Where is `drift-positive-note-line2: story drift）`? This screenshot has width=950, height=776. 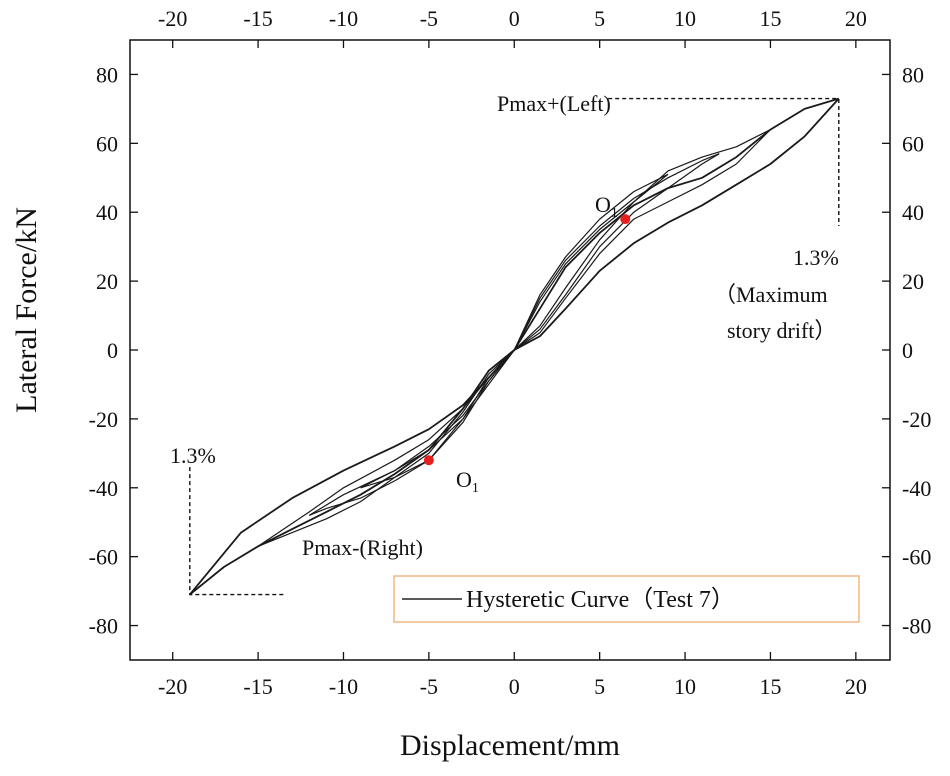 drift-positive-note-line2: story drift） is located at coordinates (781, 330).